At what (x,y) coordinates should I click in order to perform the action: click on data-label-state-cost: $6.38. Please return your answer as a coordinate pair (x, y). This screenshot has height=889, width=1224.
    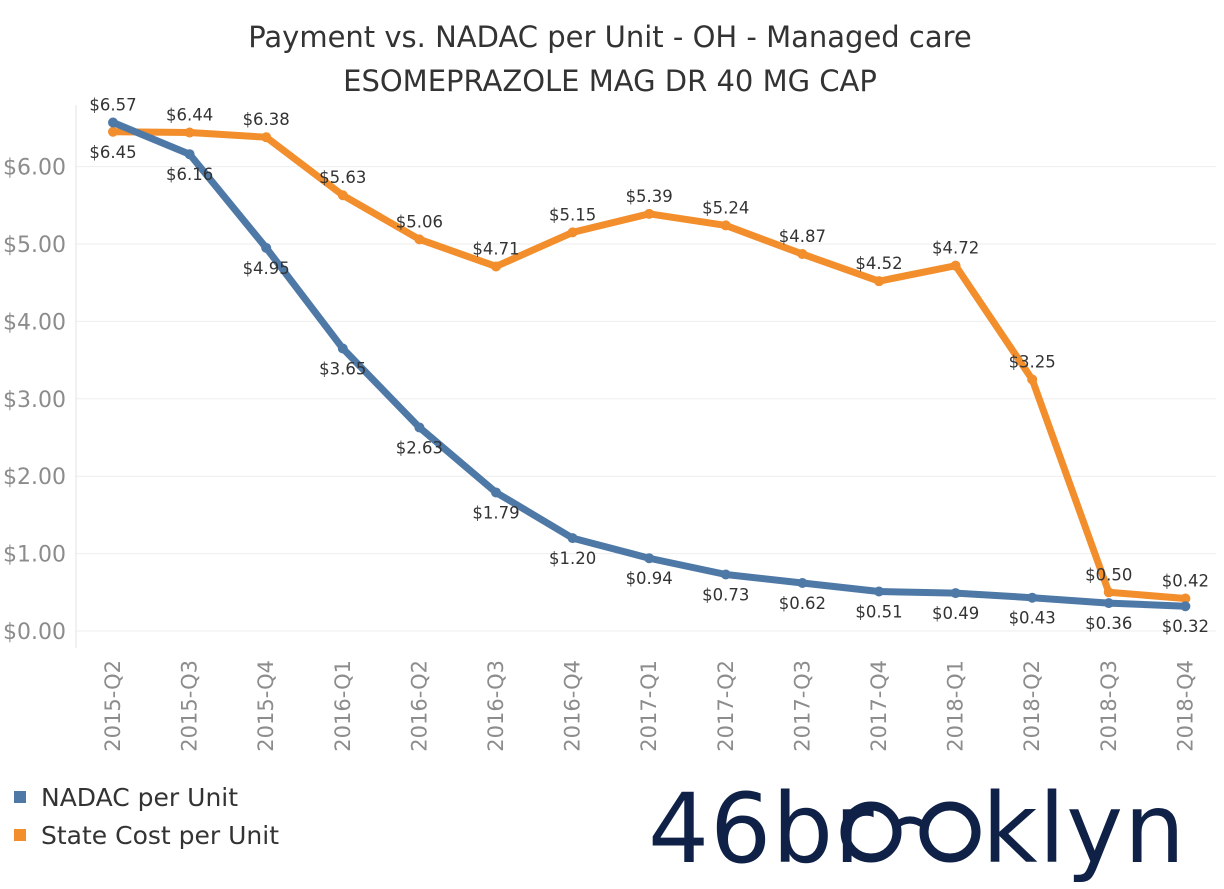
    Looking at the image, I should click on (266, 119).